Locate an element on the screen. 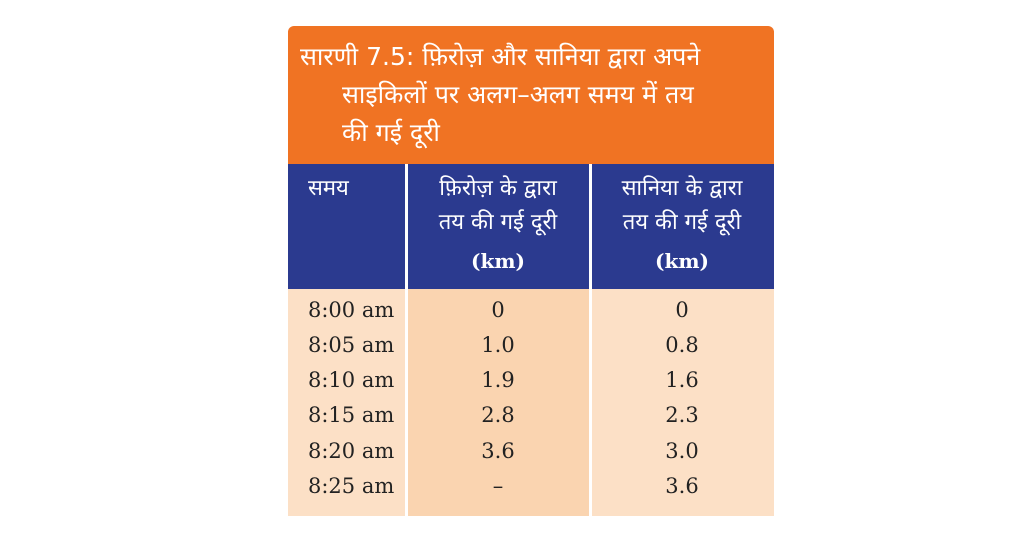  cell-firoz-distance: 1.0 is located at coordinates (498, 345).